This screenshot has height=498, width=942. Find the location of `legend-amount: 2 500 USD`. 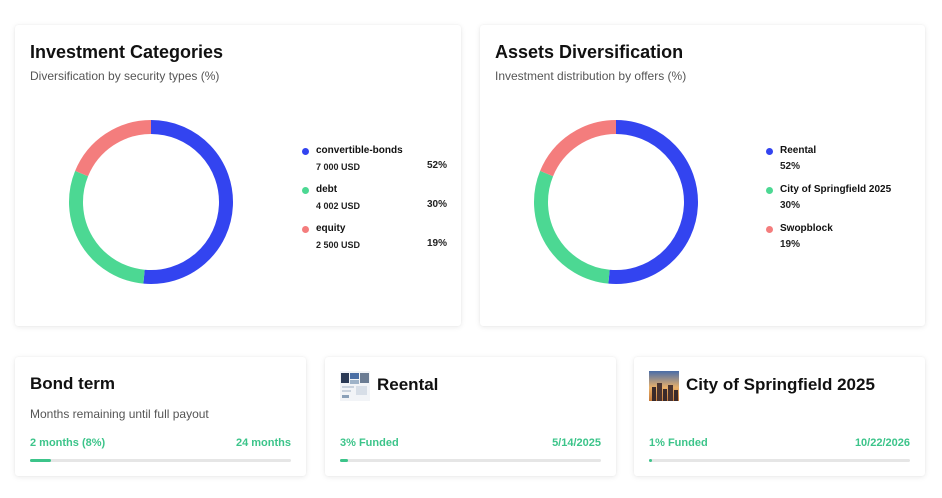

legend-amount: 2 500 USD is located at coordinates (338, 245).